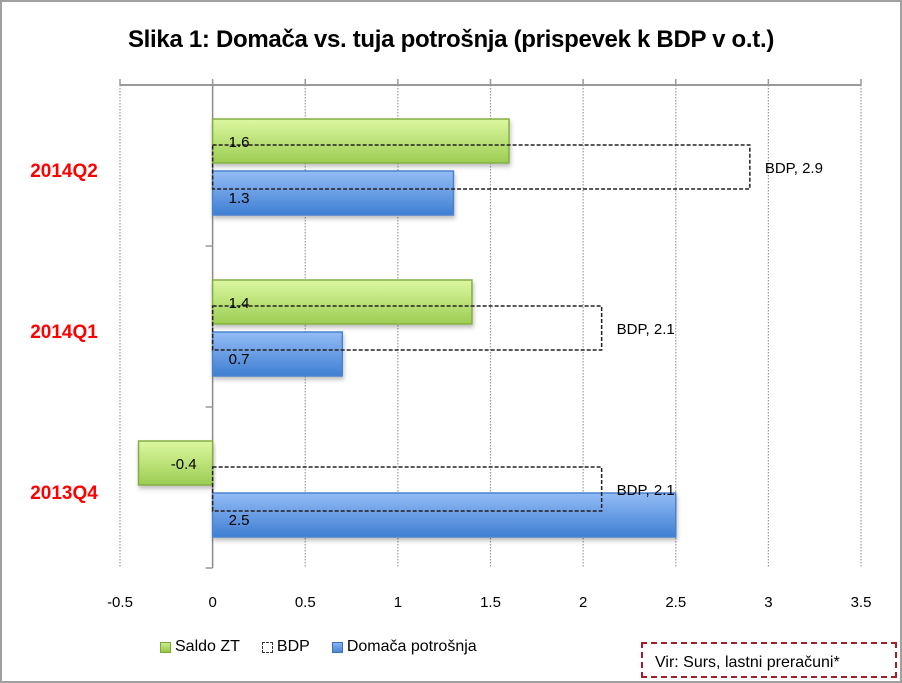 The height and width of the screenshot is (683, 902). What do you see at coordinates (239, 303) in the screenshot?
I see `data-label-saldo-zt: 1.4` at bounding box center [239, 303].